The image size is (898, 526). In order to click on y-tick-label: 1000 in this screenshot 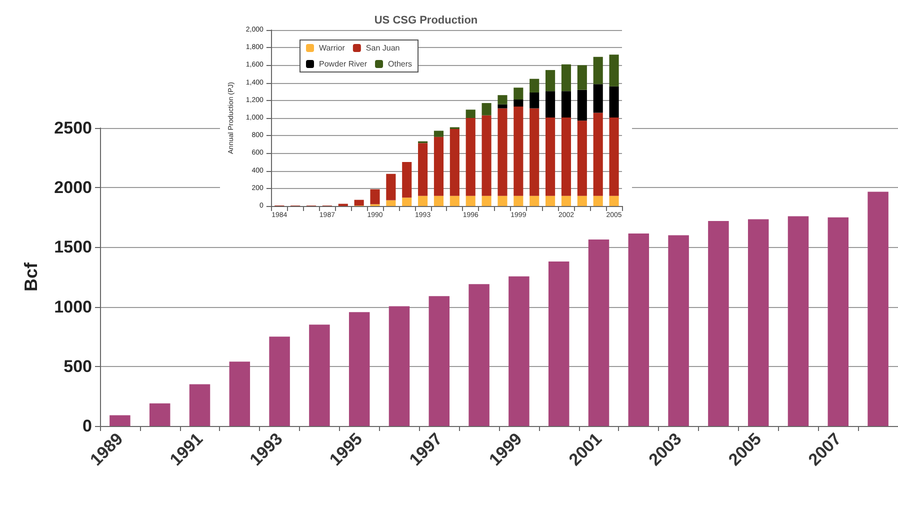, I will do `click(73, 306)`.